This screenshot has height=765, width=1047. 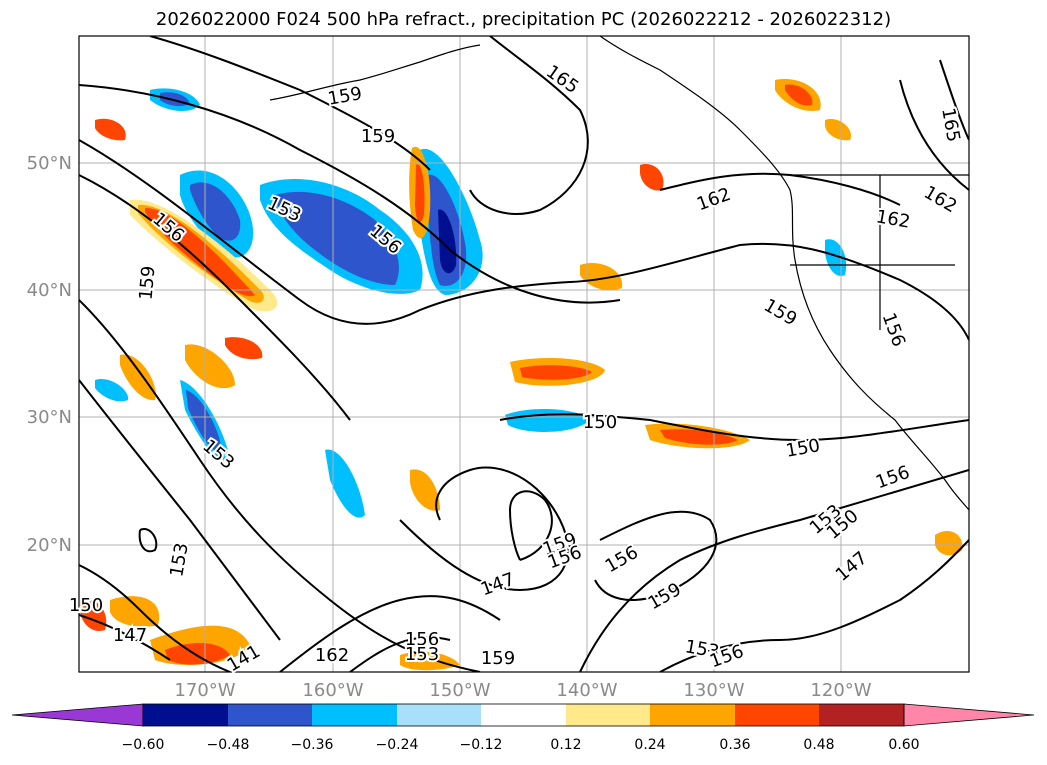 I want to click on contour-label: 162, so click(x=332, y=655).